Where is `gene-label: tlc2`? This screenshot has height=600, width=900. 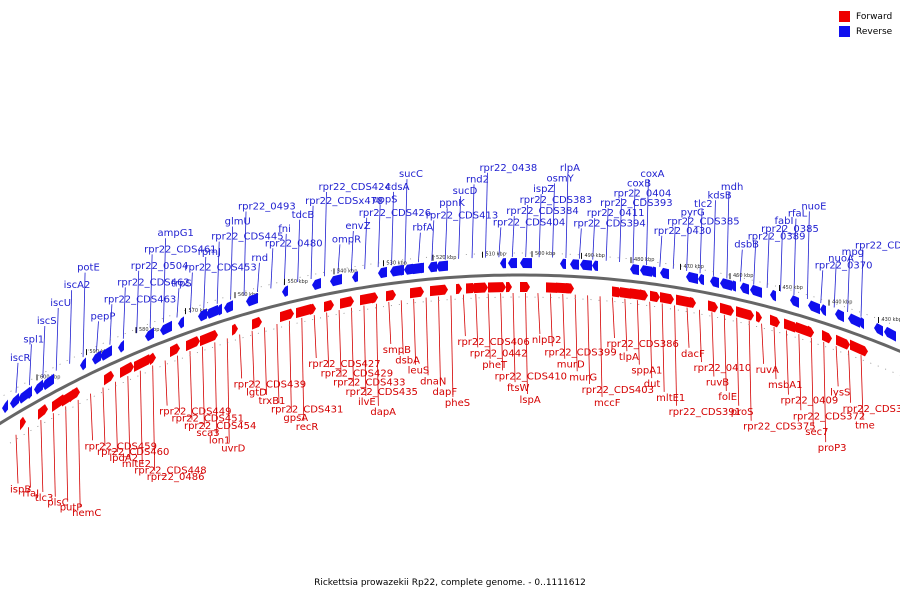 gene-label: tlc2 is located at coordinates (703, 204).